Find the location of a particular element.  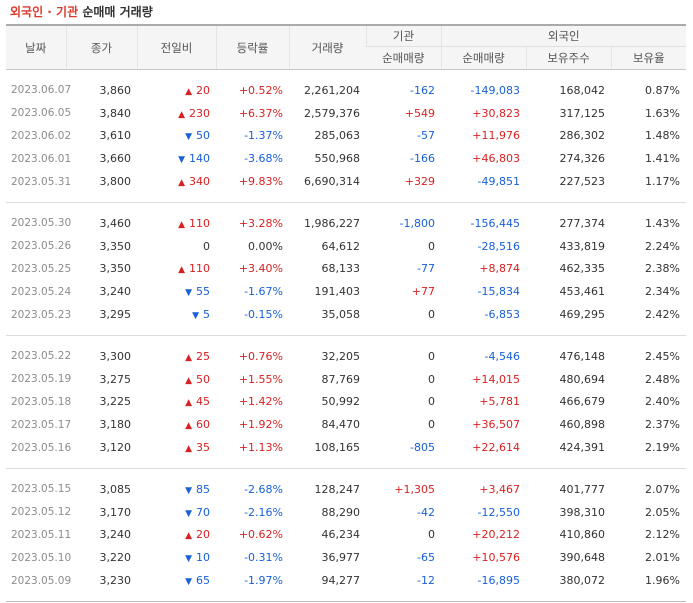

holding-cell: 424,391 is located at coordinates (582, 448).